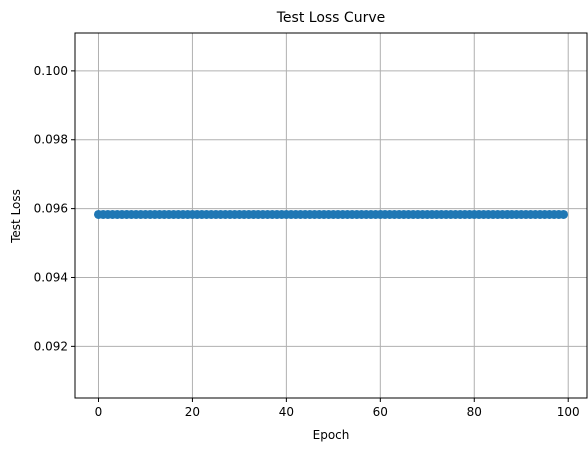 Image resolution: width=588 pixels, height=453 pixels. What do you see at coordinates (51, 346) in the screenshot?
I see `y-tick-label: 0.092` at bounding box center [51, 346].